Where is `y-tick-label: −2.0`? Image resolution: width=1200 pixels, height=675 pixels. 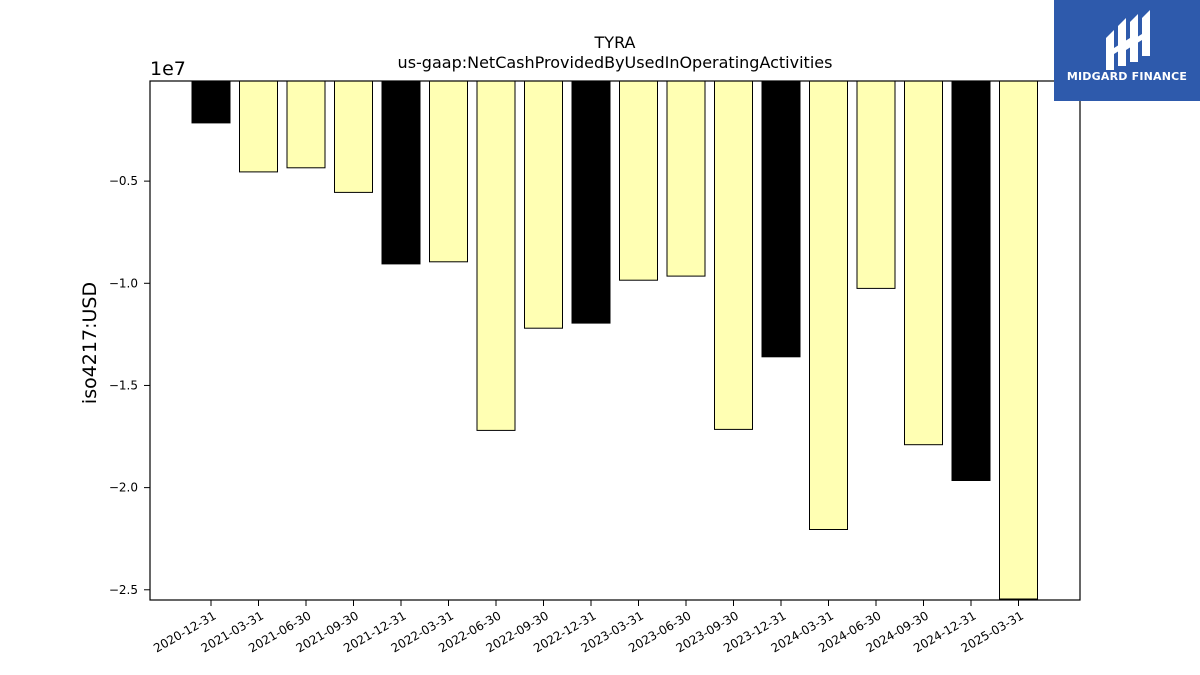
y-tick-label: −2.0 is located at coordinates (123, 488).